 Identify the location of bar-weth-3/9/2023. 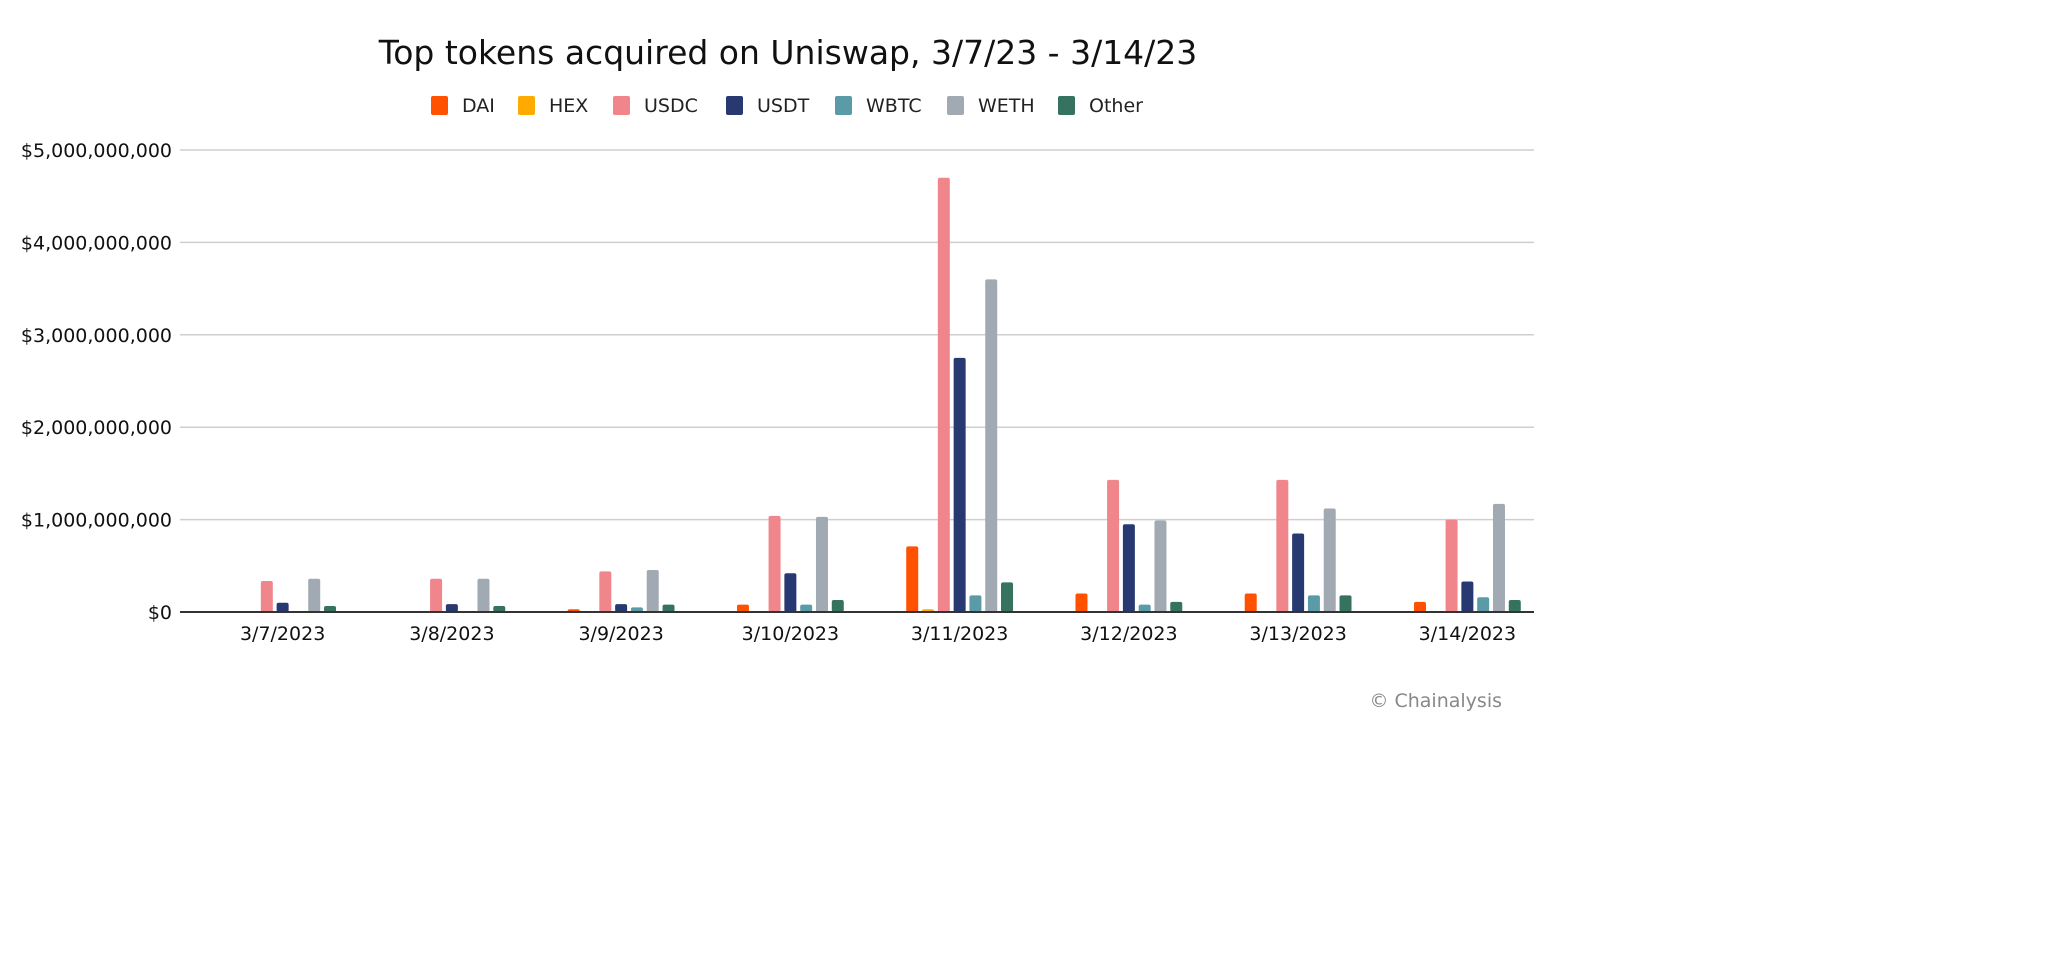
(652, 590).